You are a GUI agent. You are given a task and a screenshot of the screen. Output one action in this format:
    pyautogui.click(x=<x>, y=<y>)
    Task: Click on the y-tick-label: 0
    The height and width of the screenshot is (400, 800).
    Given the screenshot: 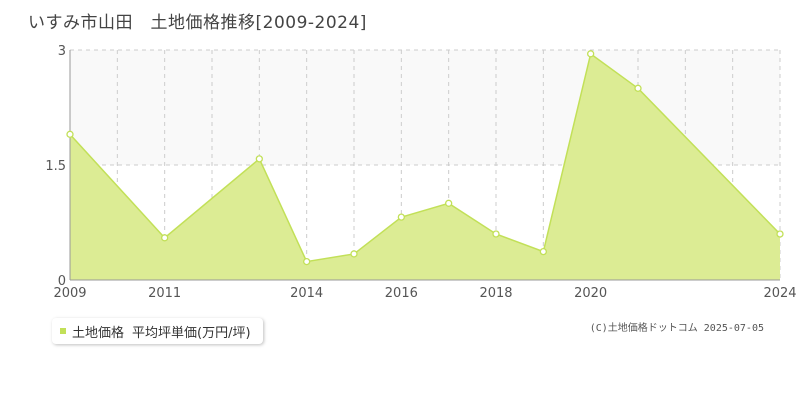 What is the action you would take?
    pyautogui.click(x=62, y=281)
    